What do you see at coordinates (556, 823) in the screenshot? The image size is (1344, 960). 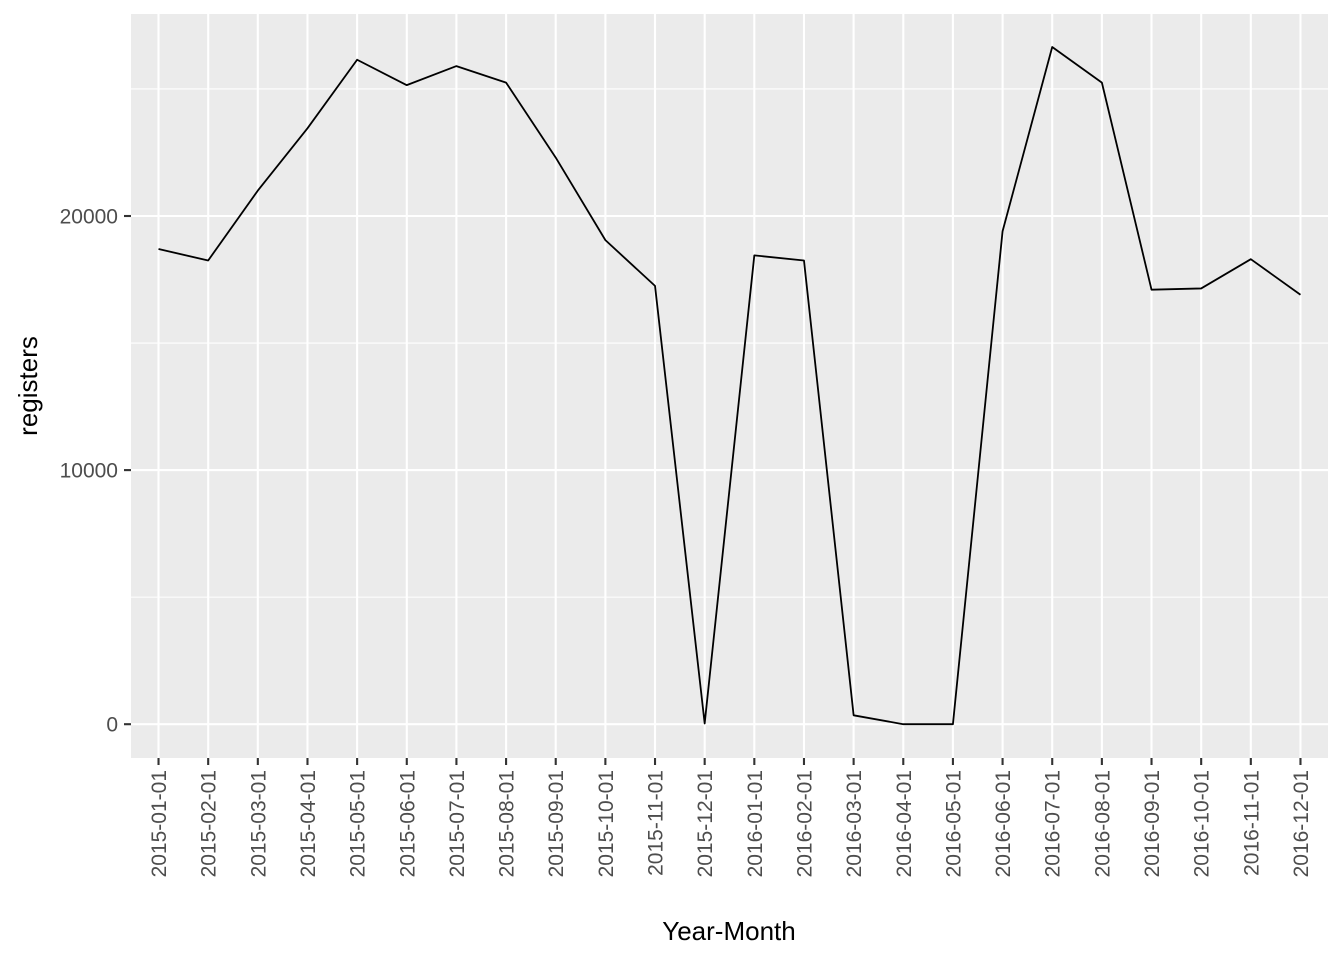 I see `x-tick-label: 2015-09-01` at bounding box center [556, 823].